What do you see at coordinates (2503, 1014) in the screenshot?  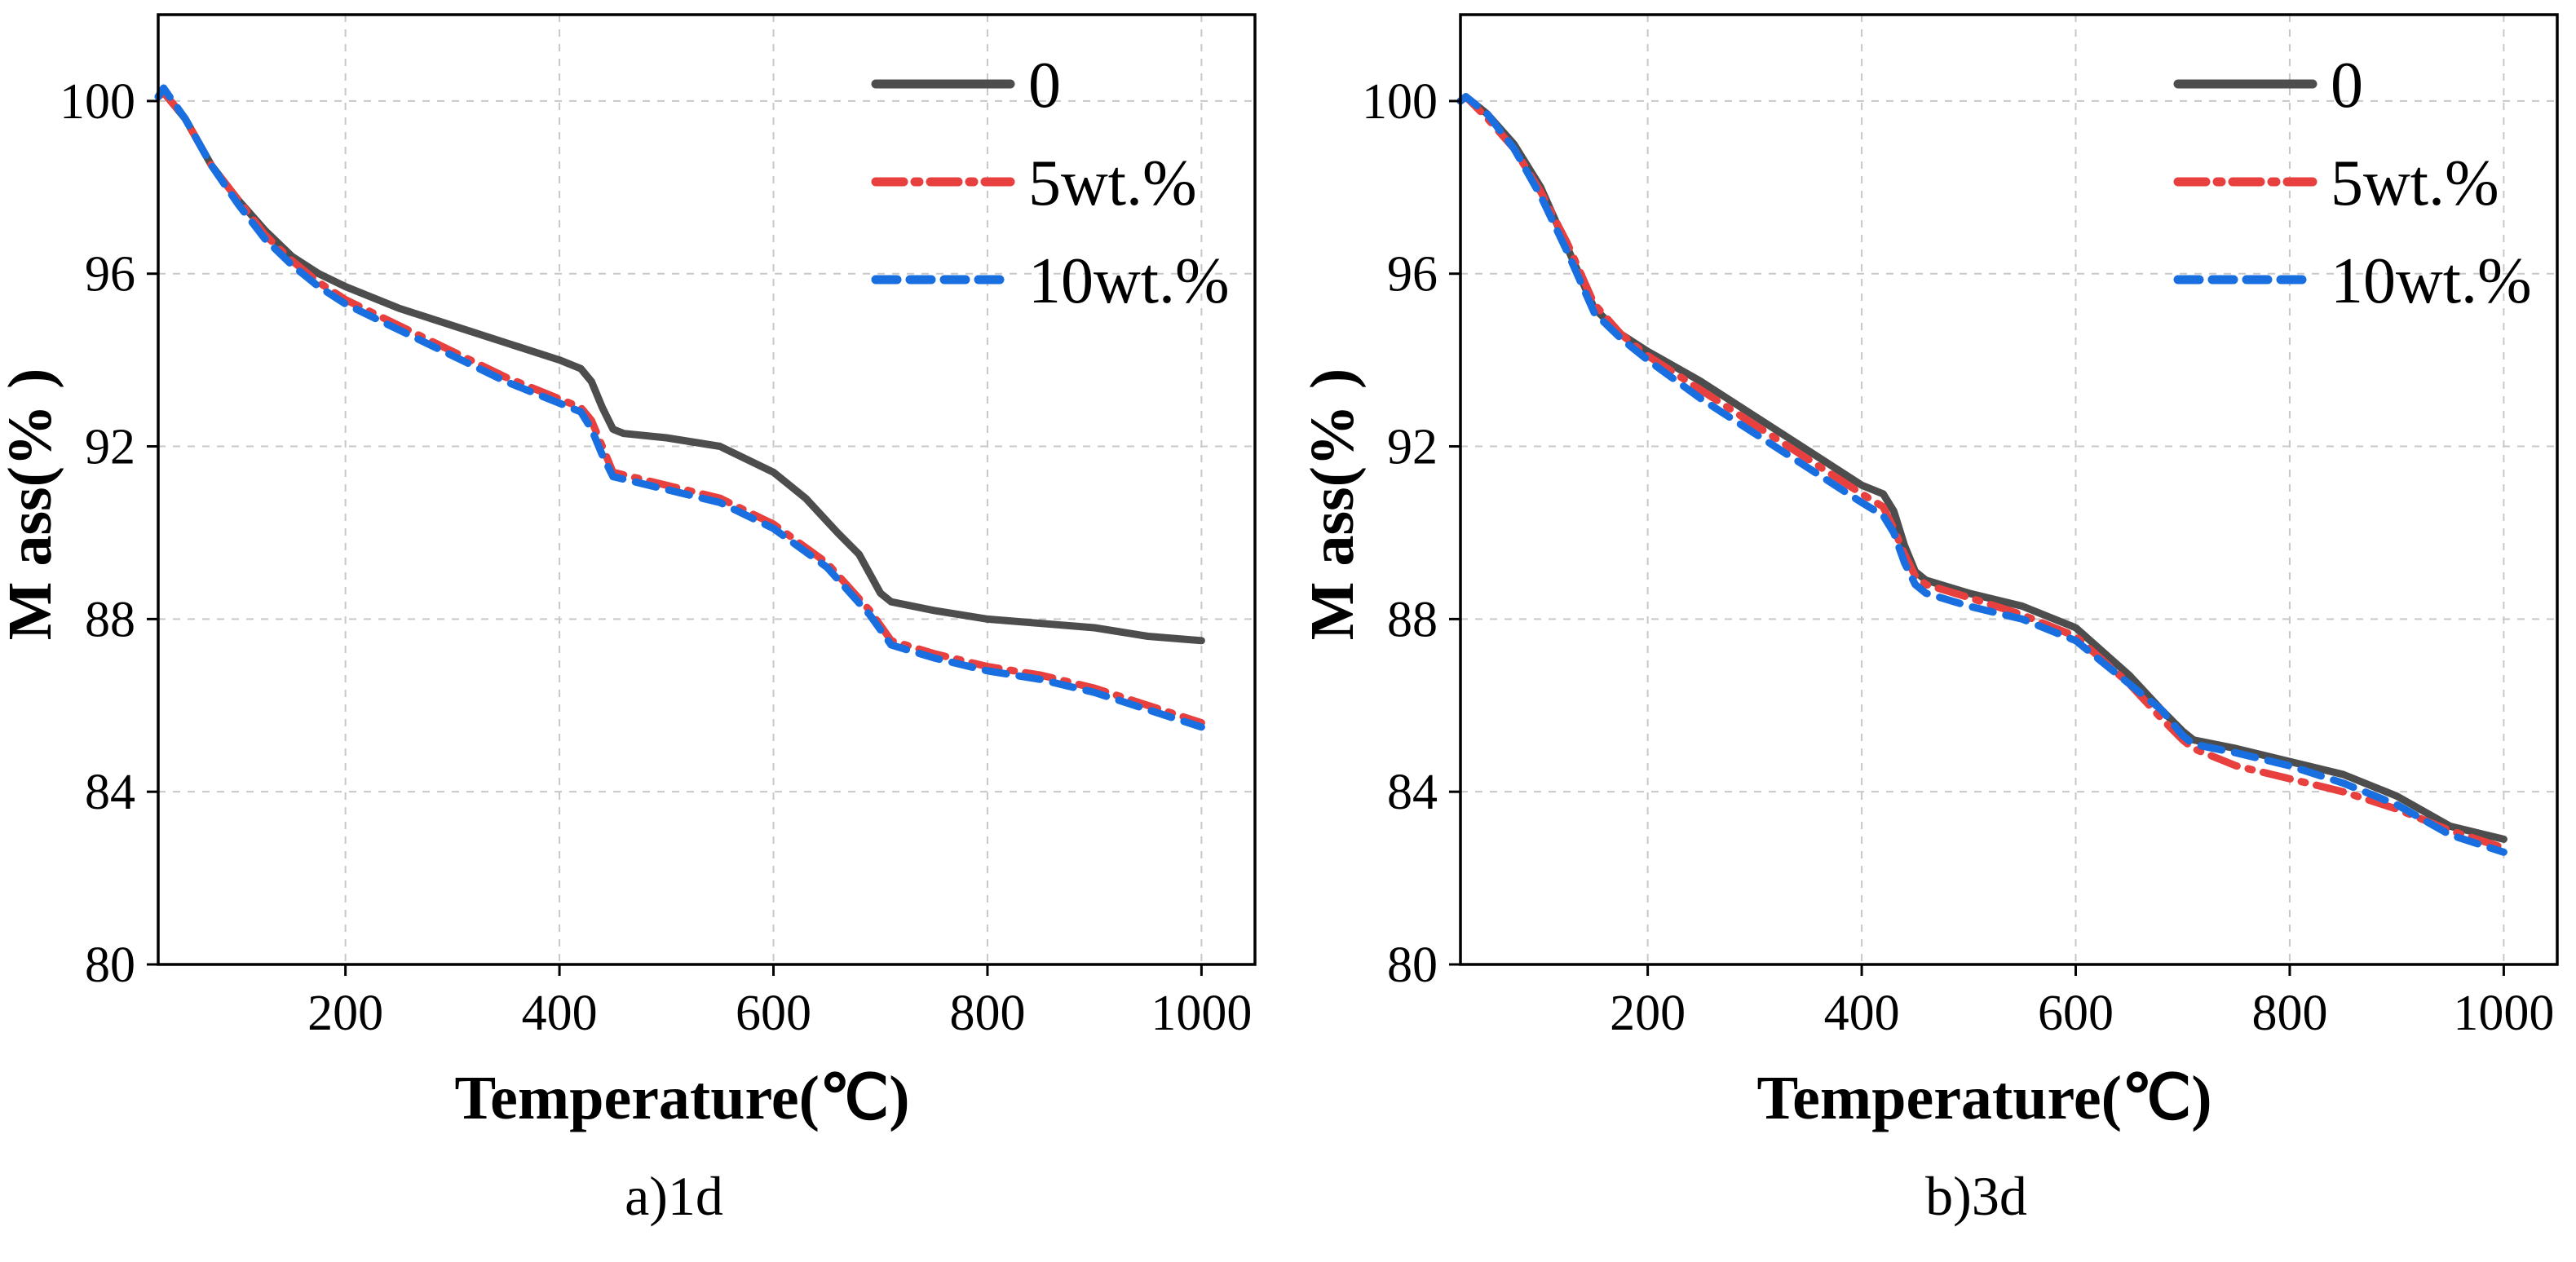 I see `c1-x-tick-label-1000: 1000` at bounding box center [2503, 1014].